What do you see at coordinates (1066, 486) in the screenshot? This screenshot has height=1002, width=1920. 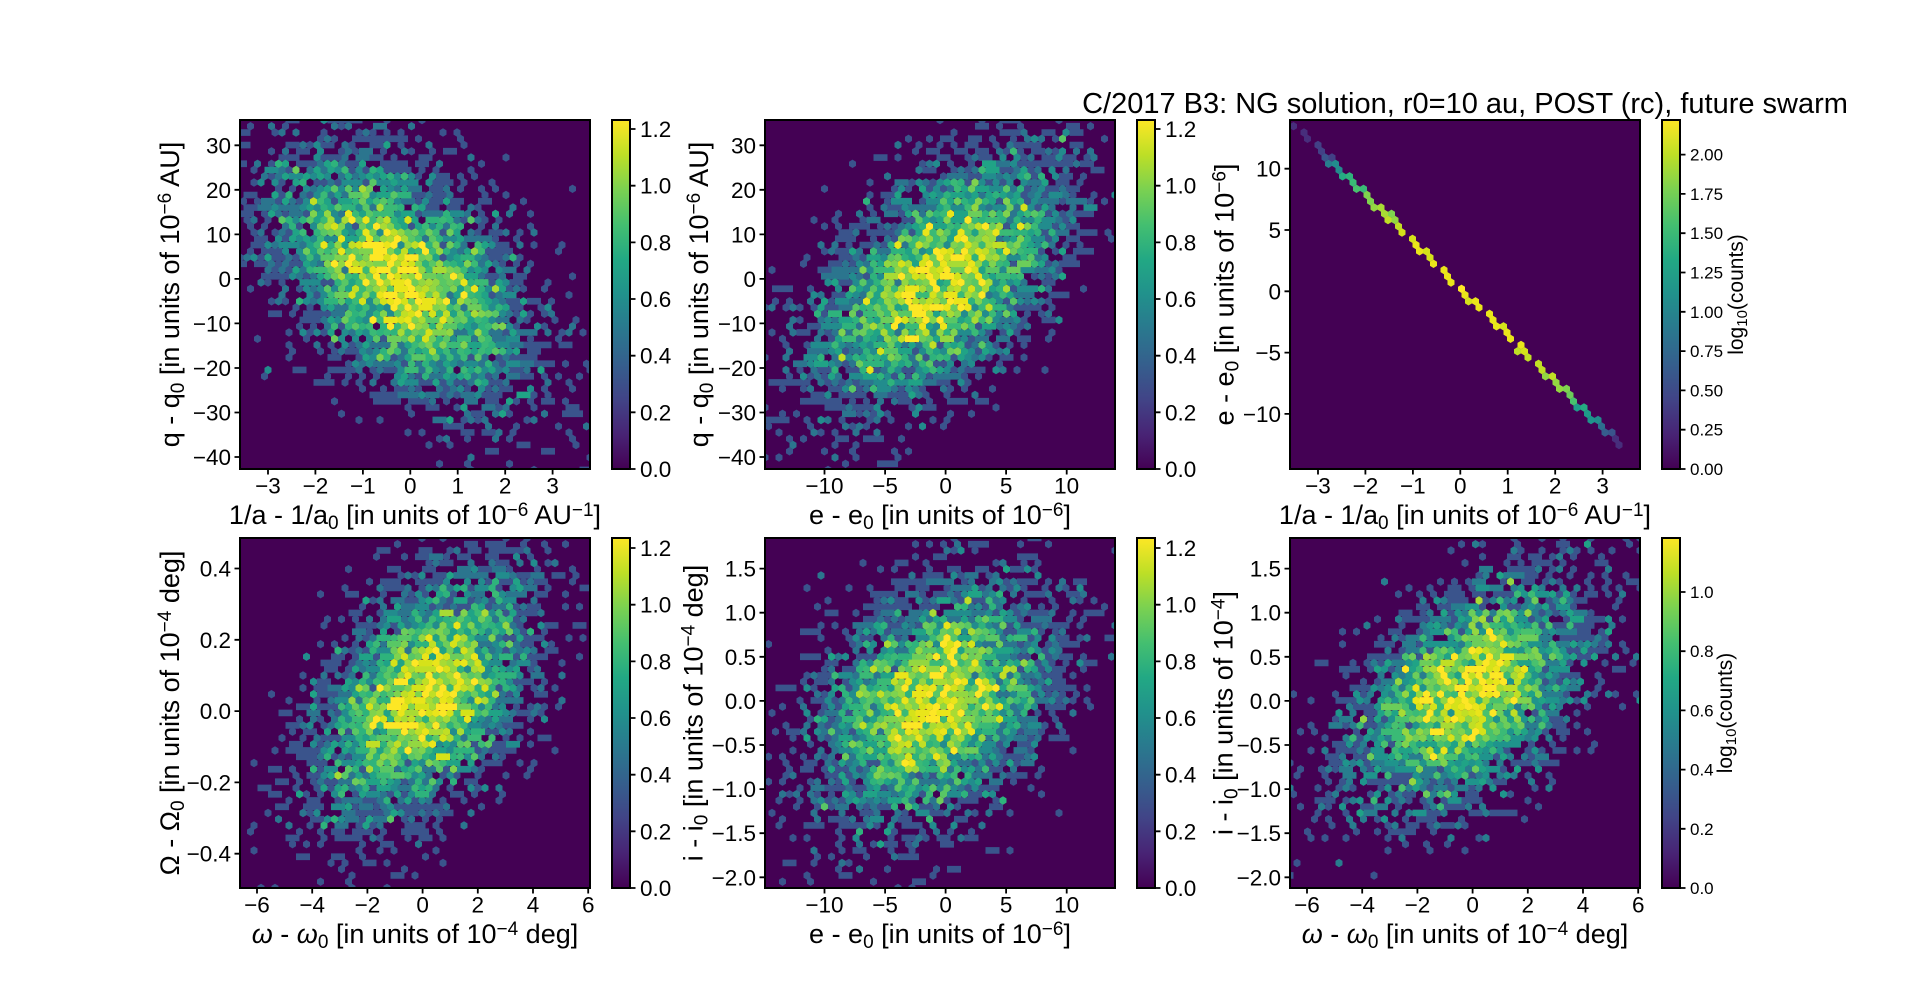 I see `svg-text: 10` at bounding box center [1066, 486].